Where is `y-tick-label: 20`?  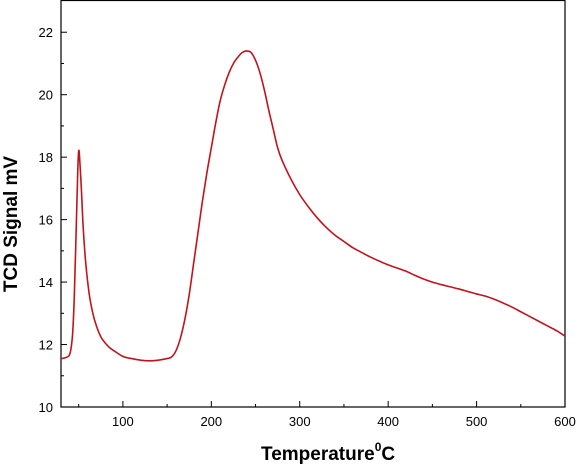
y-tick-label: 20 is located at coordinates (46, 95).